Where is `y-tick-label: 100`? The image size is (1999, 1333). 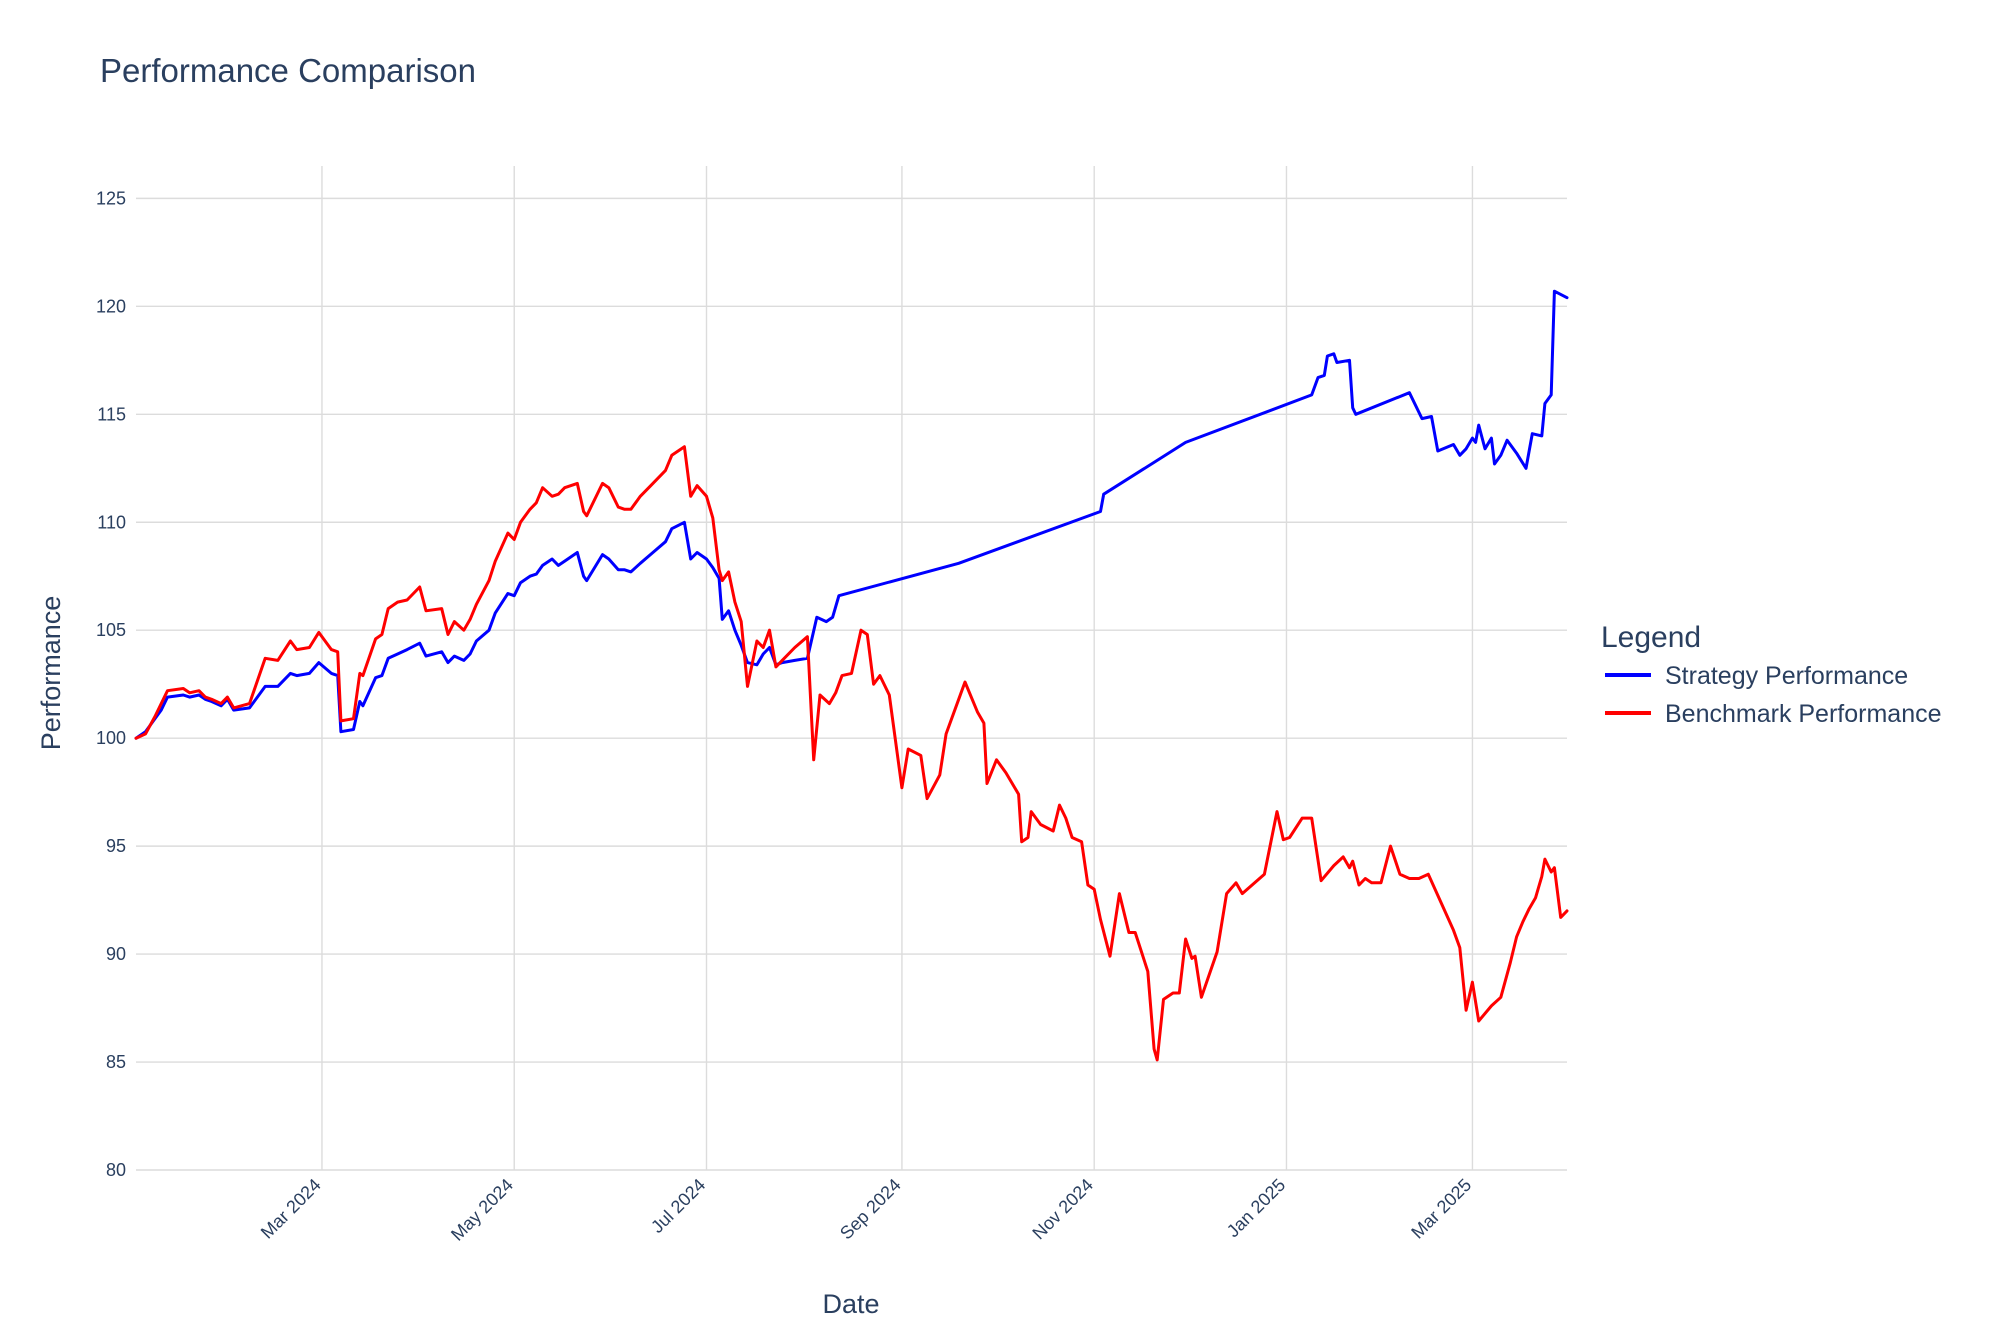 y-tick-label: 100 is located at coordinates (111, 738).